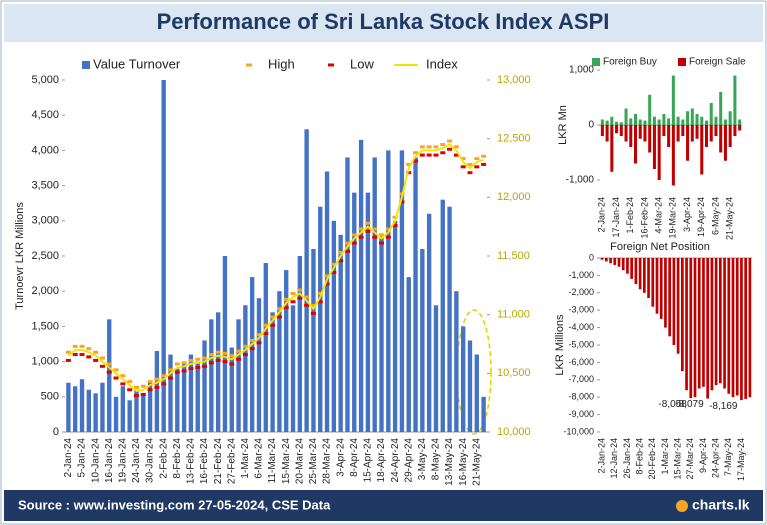 The height and width of the screenshot is (525, 767). Describe the element at coordinates (514, 80) in the screenshot. I see `y2-tick-label: 13,000` at that location.